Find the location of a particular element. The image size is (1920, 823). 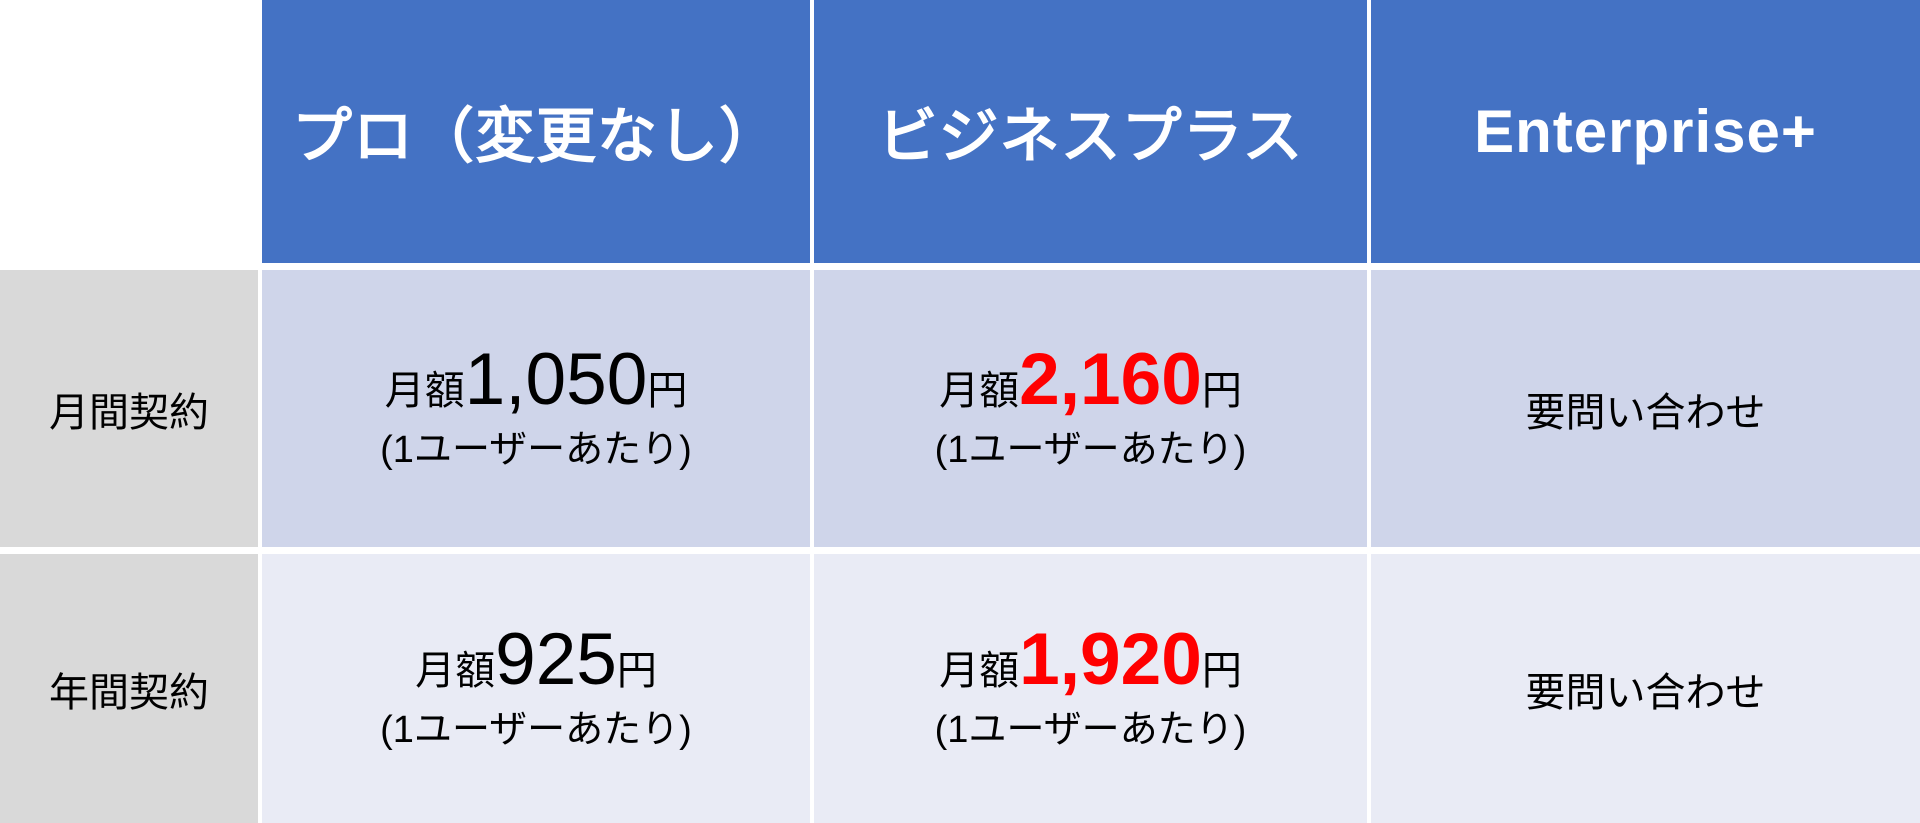

header-cell-business-plus: ビジネスプラス is located at coordinates (1090, 131).